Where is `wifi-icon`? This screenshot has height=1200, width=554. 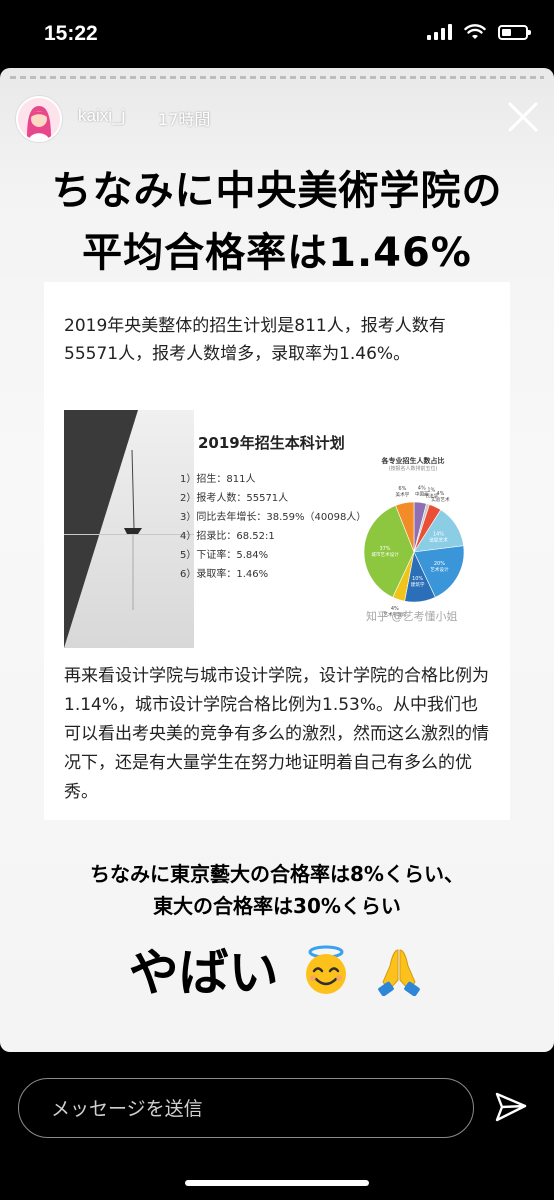
wifi-icon is located at coordinates (475, 31).